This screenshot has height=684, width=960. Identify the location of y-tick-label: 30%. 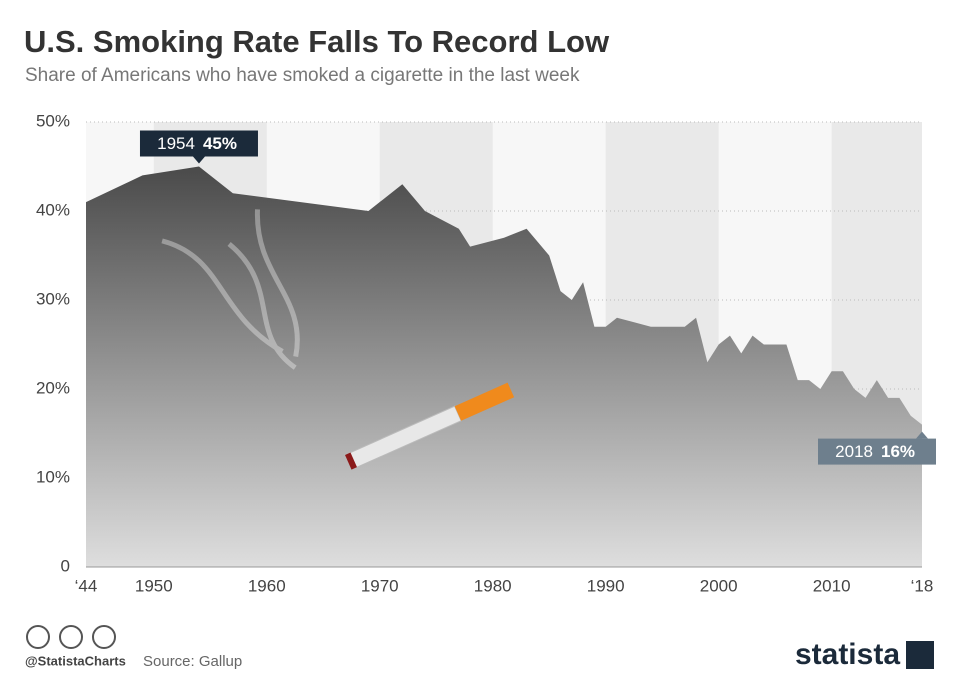
(53, 298).